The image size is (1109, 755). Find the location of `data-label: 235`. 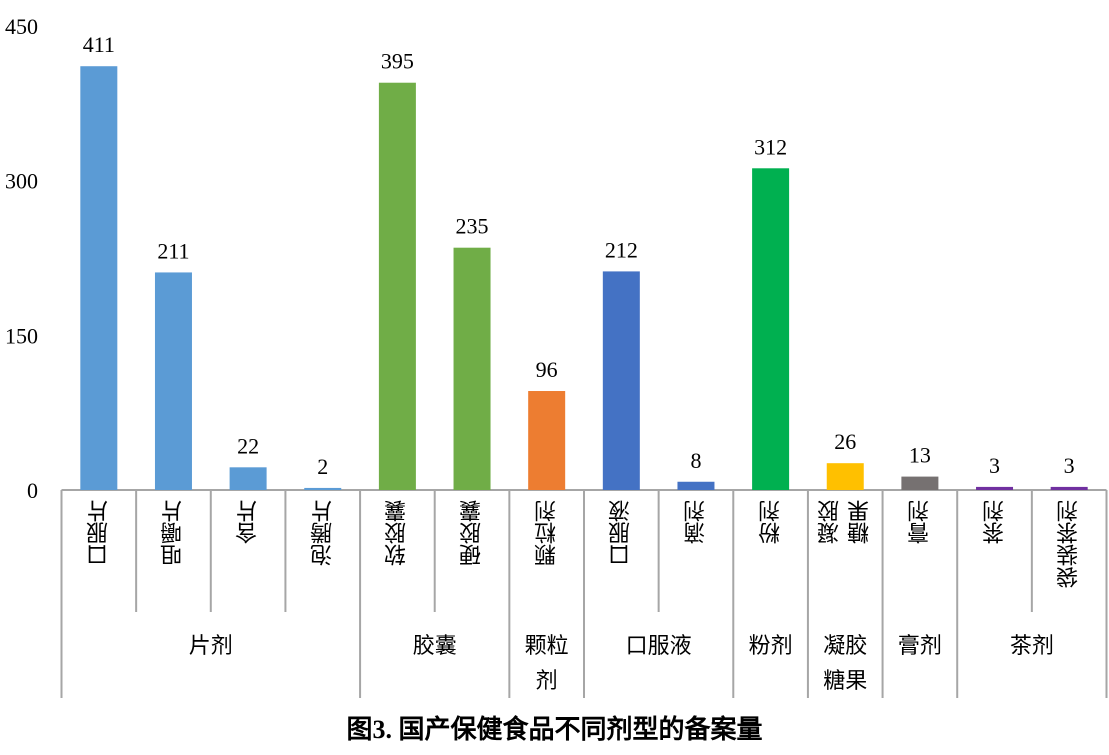

data-label: 235 is located at coordinates (472, 226).